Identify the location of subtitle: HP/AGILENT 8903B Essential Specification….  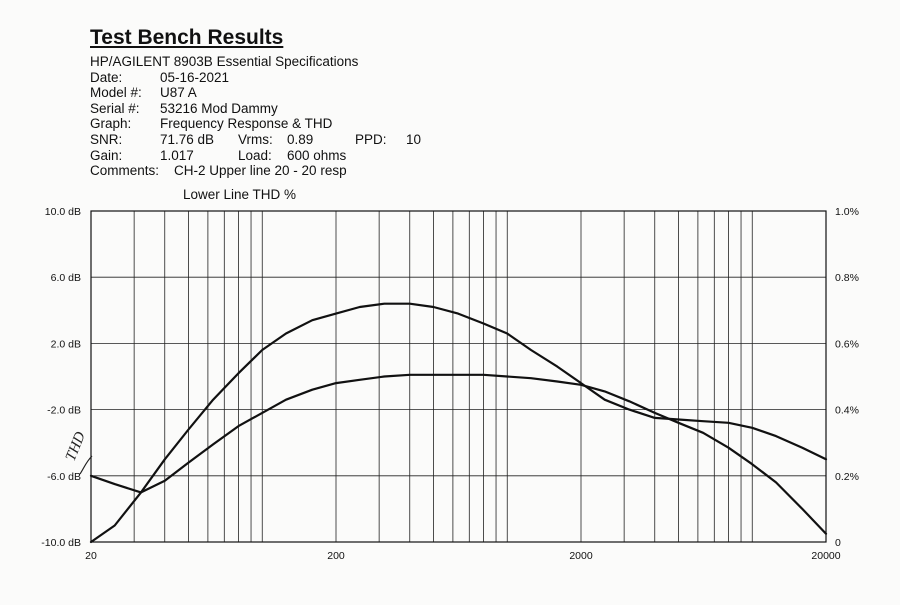
(224, 61).